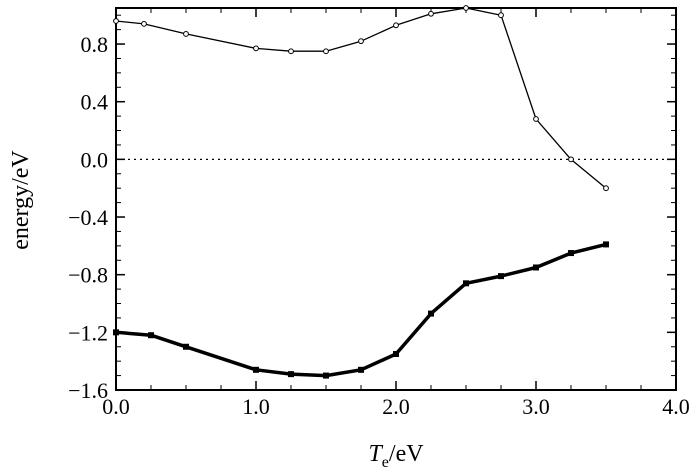 Image resolution: width=700 pixels, height=474 pixels. What do you see at coordinates (95, 159) in the screenshot?
I see `y-tick-label: 0.0` at bounding box center [95, 159].